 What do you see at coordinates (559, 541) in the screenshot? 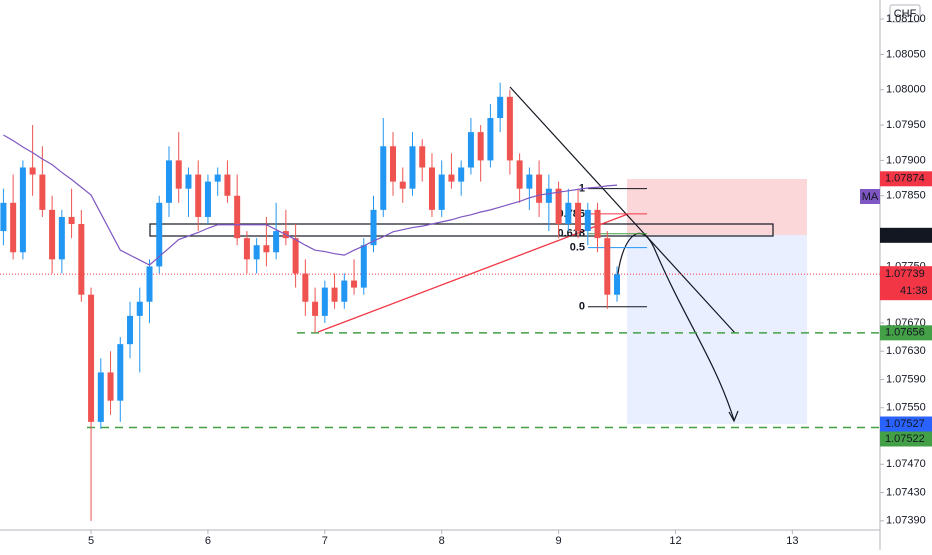
I see `x-tick-label: 9` at bounding box center [559, 541].